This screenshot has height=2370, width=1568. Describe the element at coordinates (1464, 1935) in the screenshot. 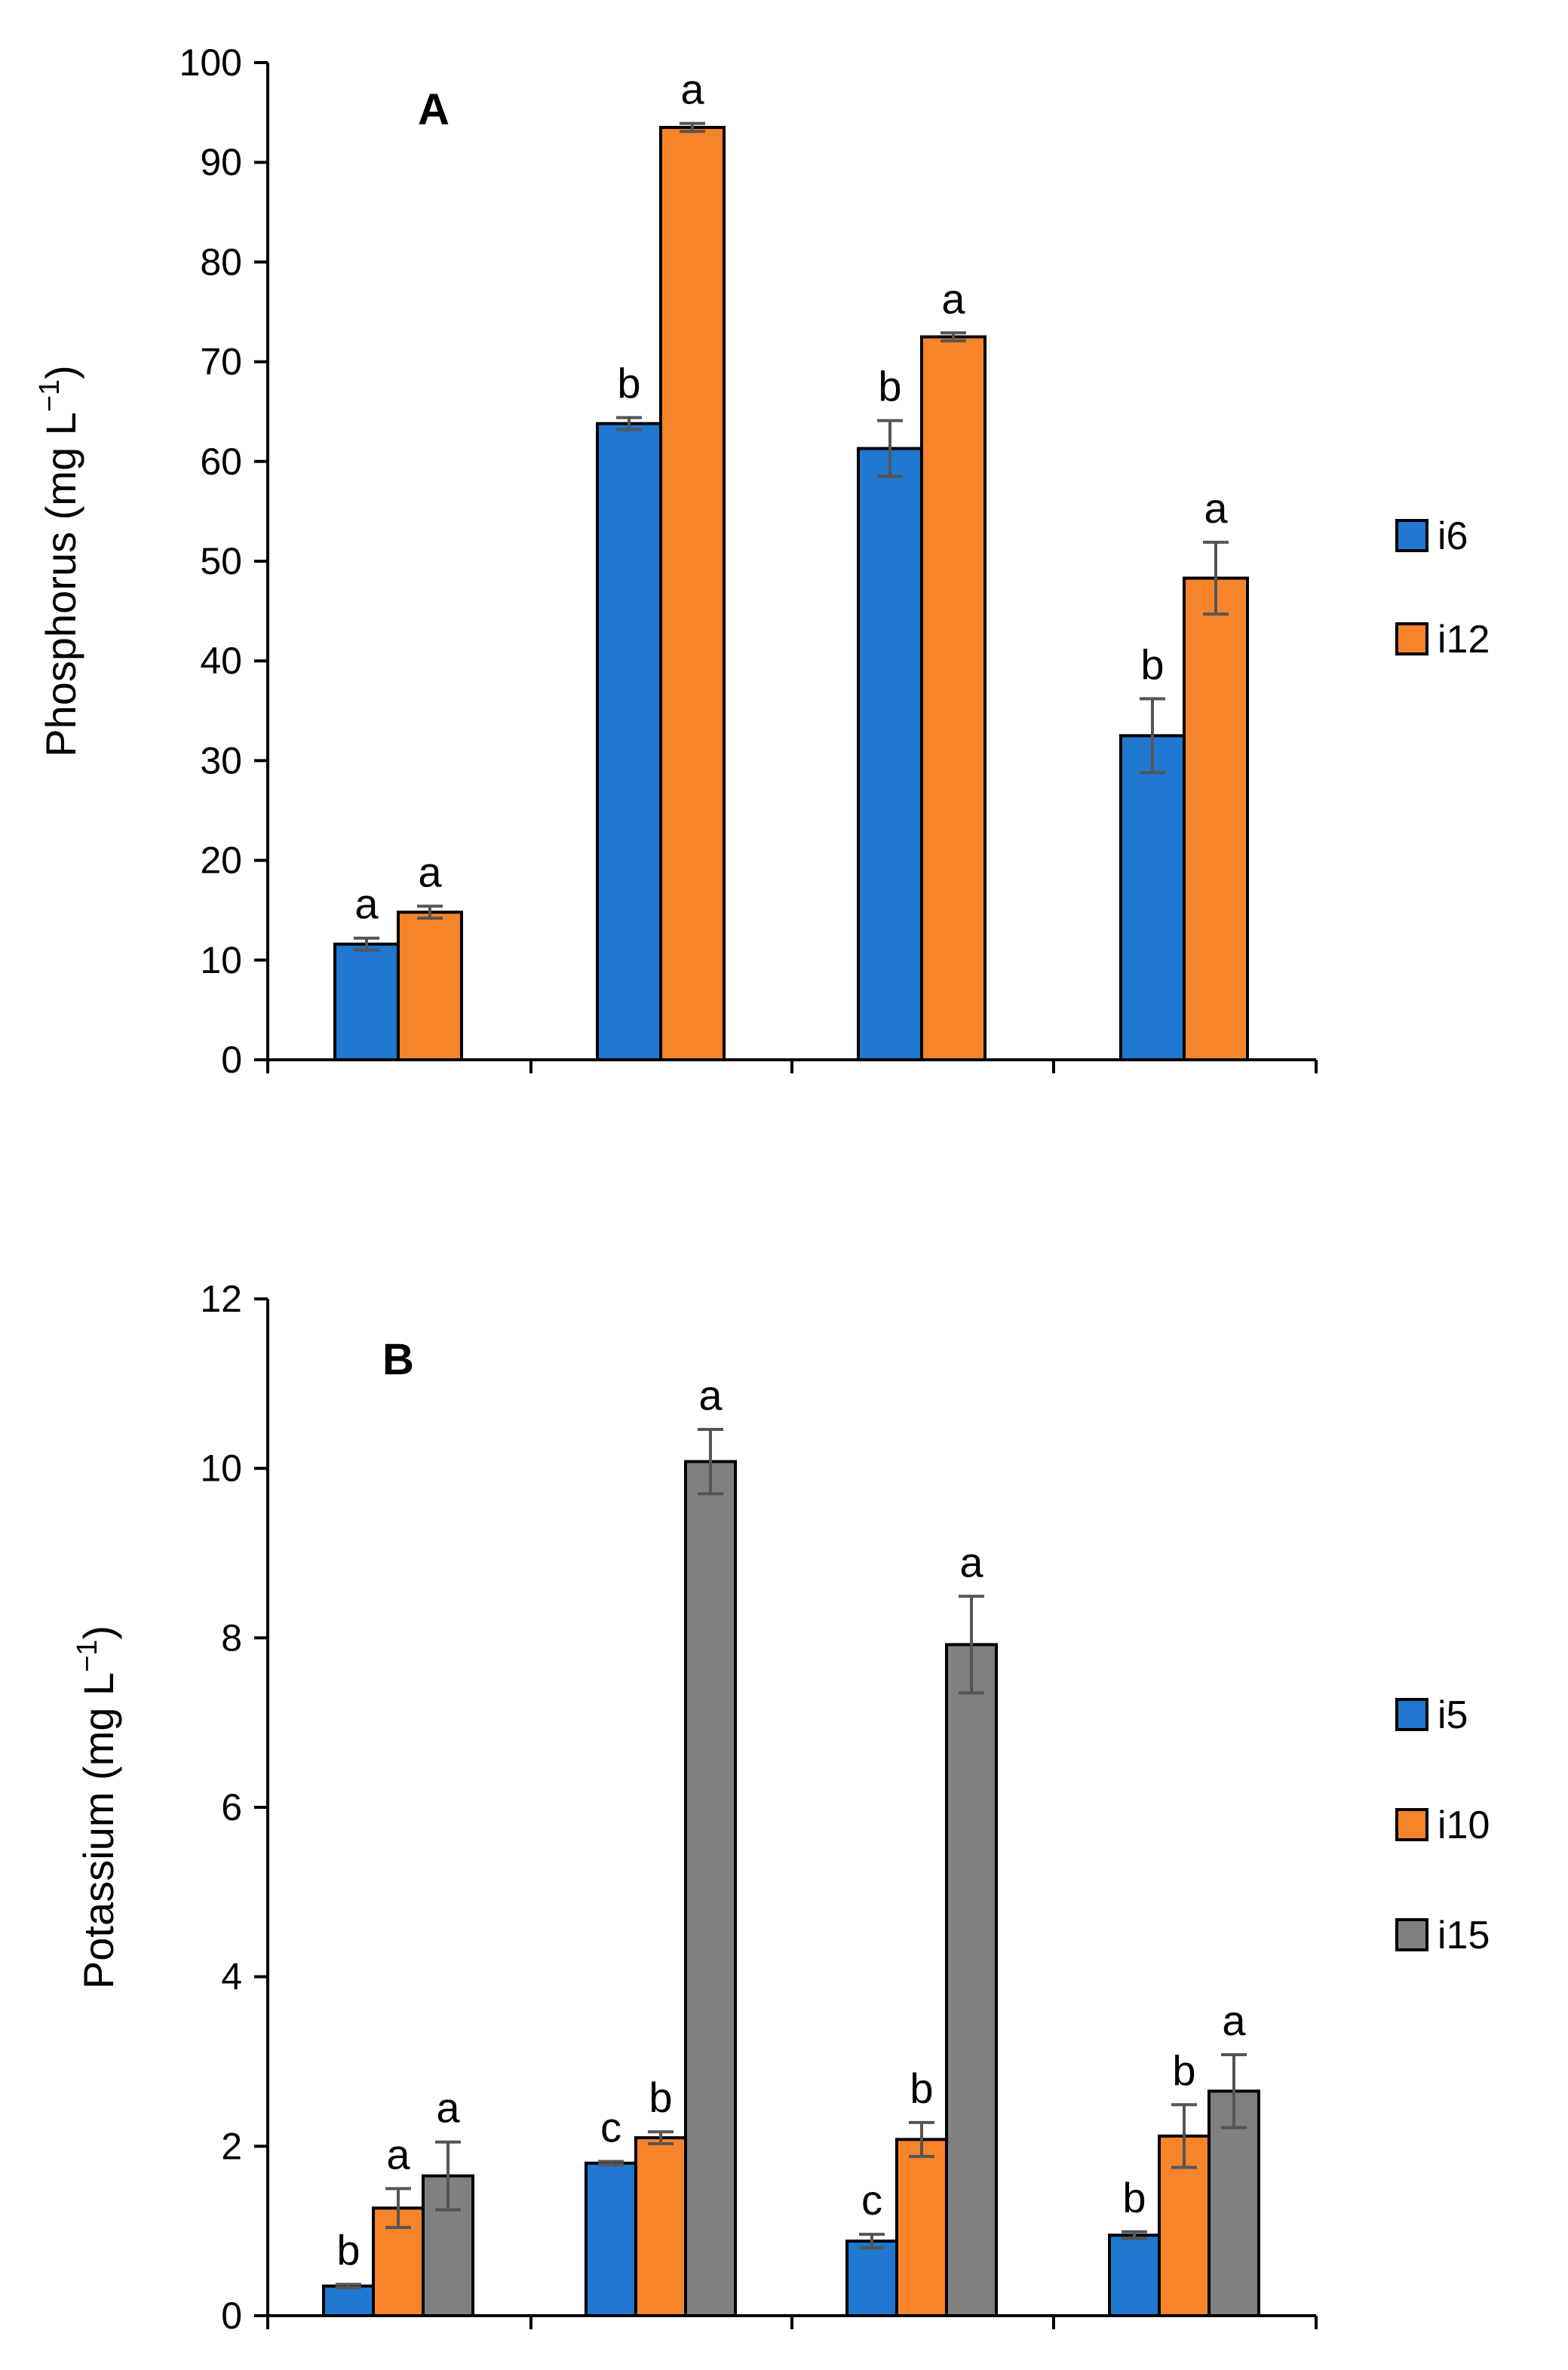

I see `legend-label: i15` at that location.